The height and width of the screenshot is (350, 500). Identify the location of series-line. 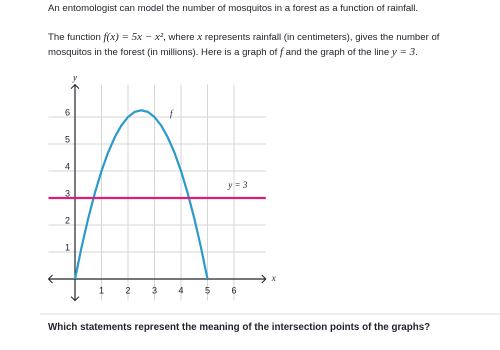
(141, 194).